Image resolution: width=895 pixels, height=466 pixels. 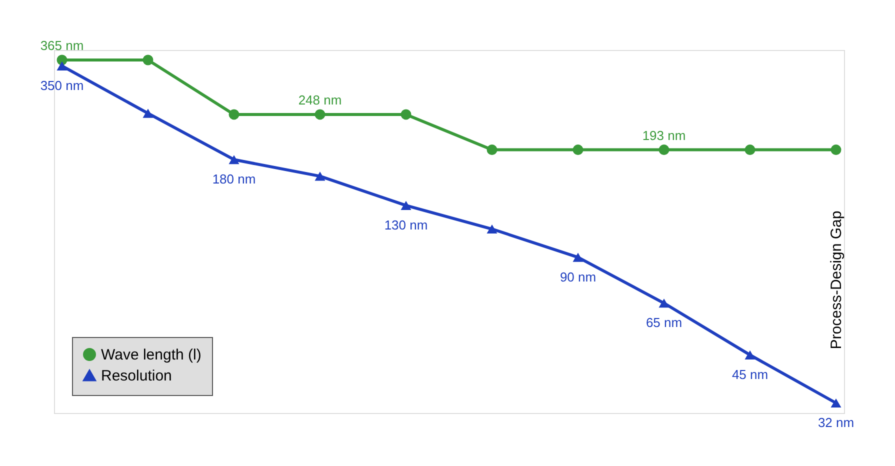 I want to click on data-label: 180 nm, so click(x=234, y=179).